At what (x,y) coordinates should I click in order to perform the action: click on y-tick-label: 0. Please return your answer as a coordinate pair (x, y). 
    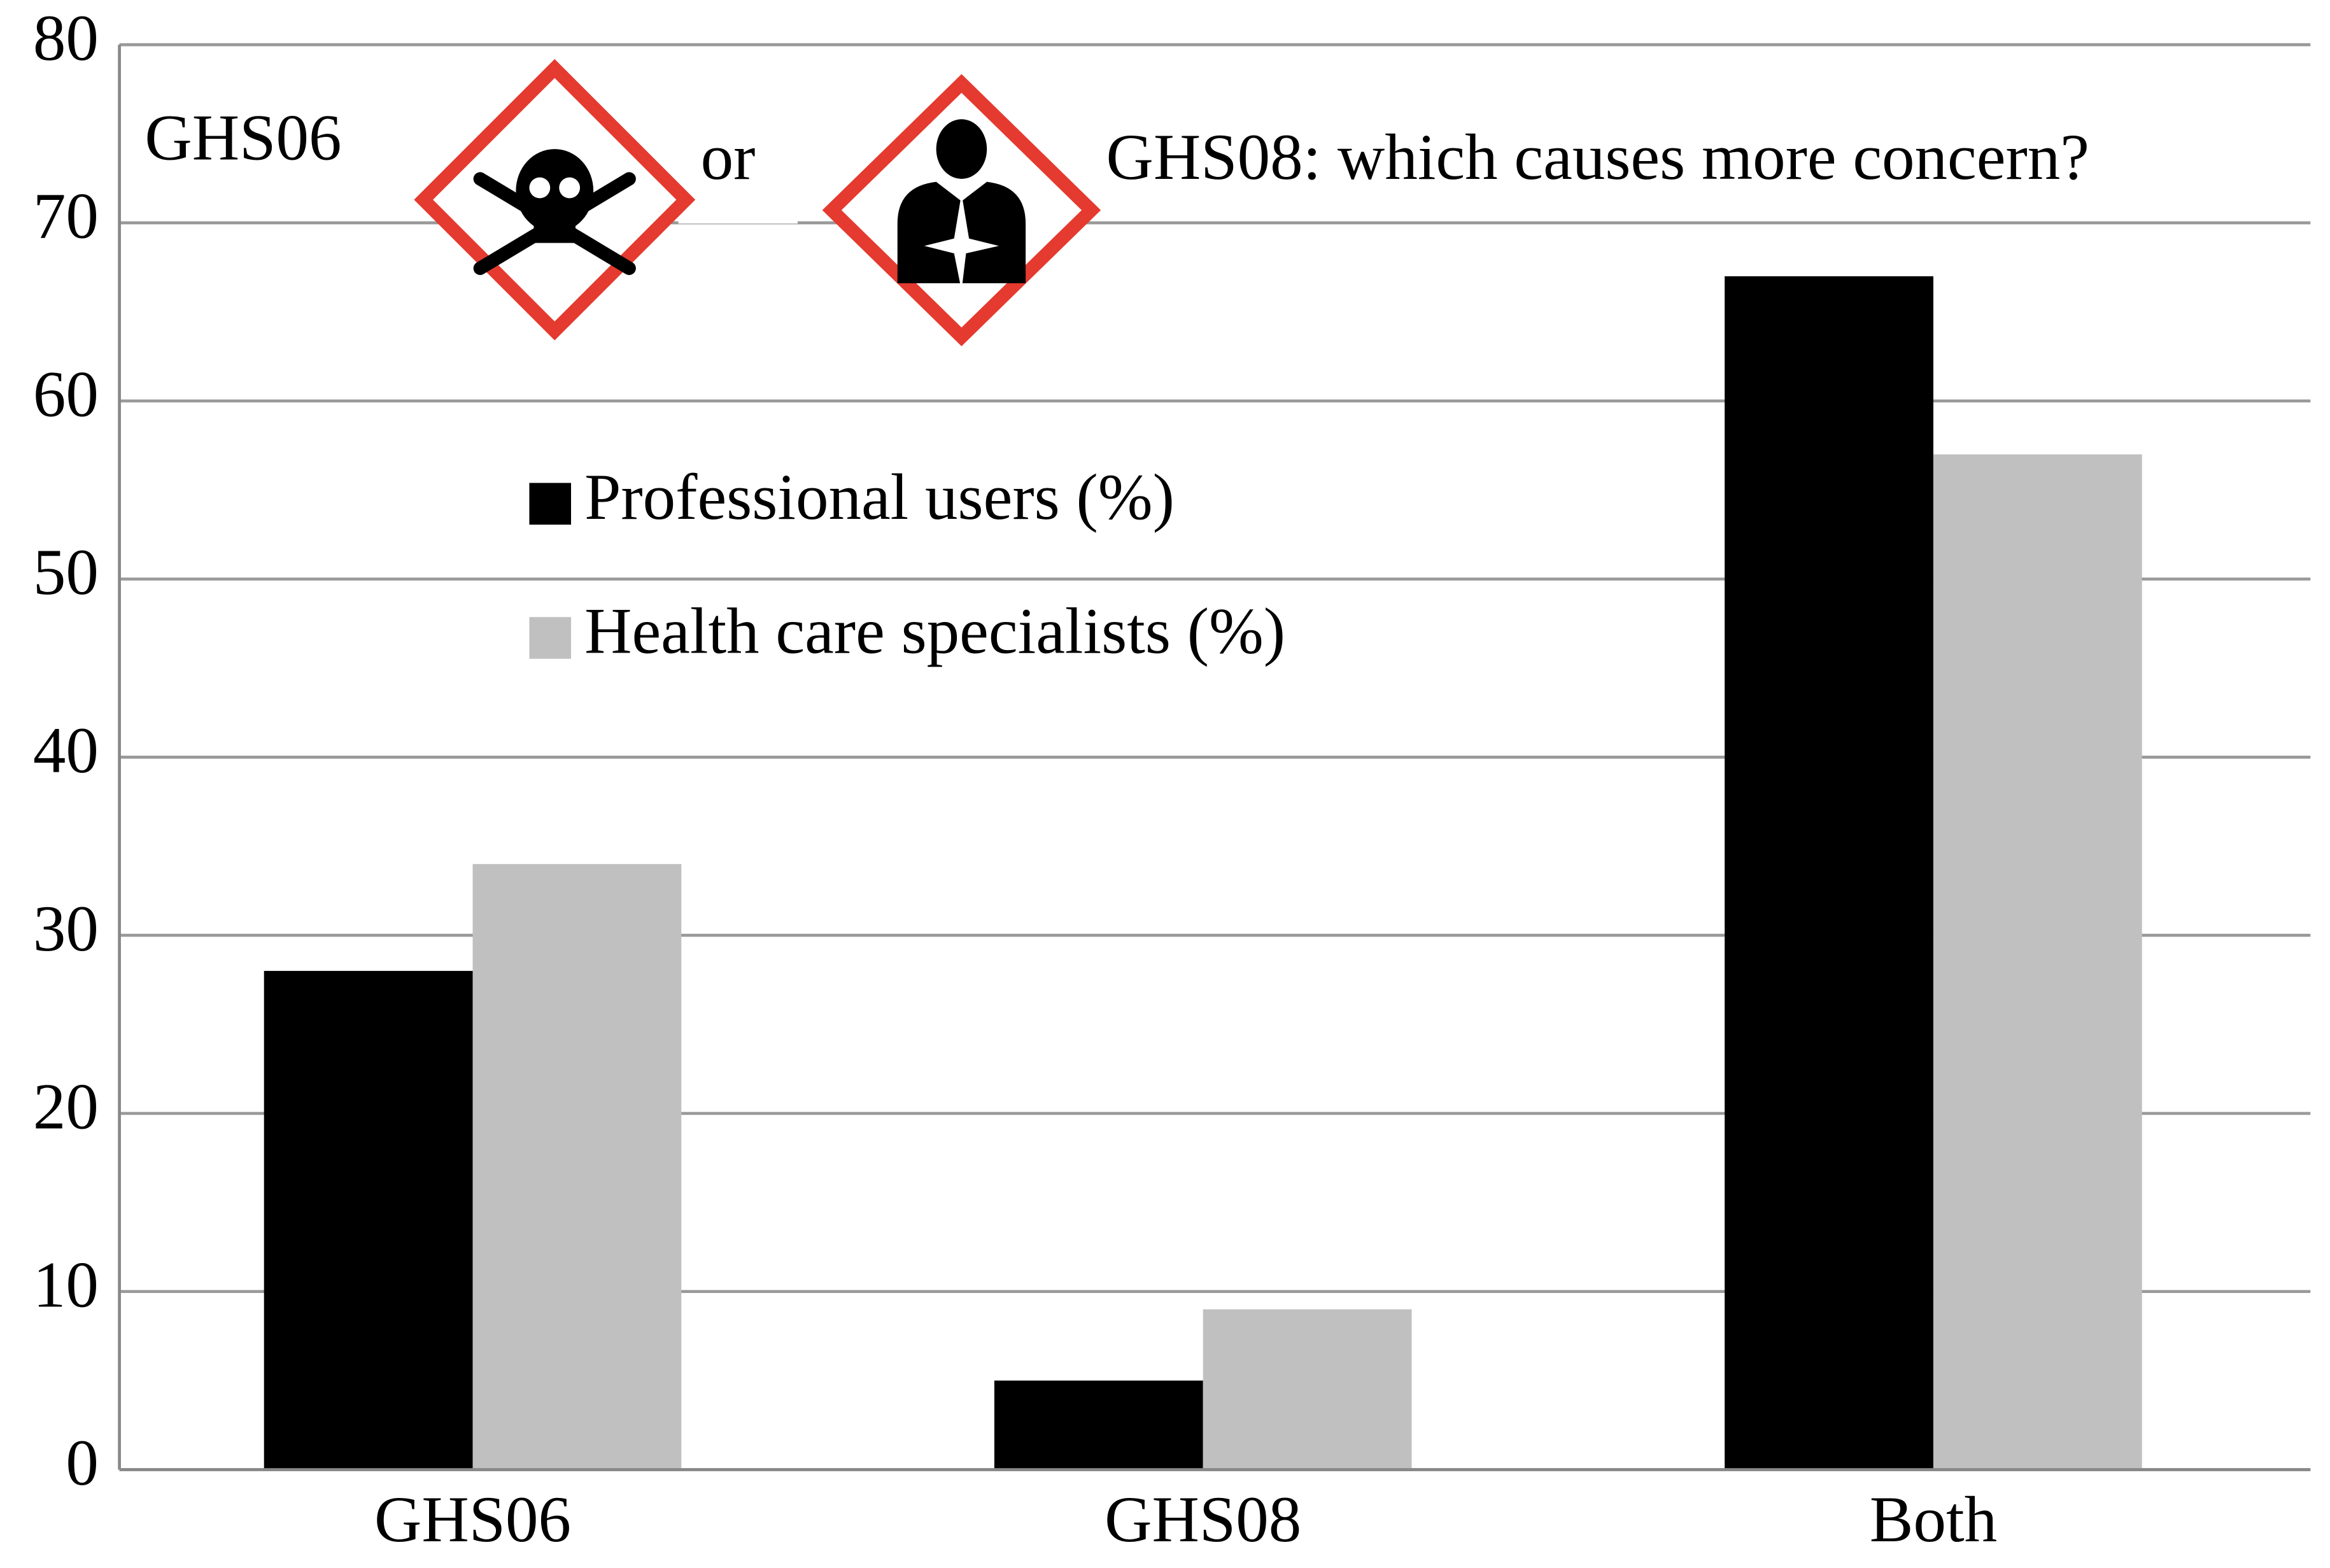
    Looking at the image, I should click on (82, 1463).